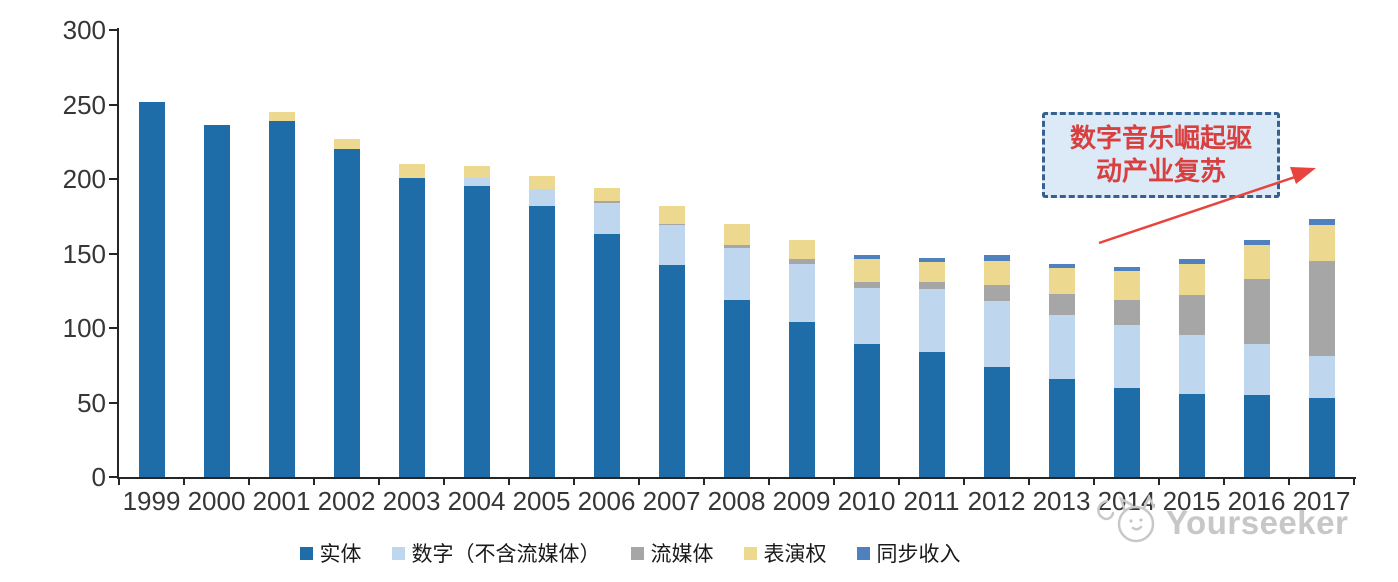 This screenshot has height=582, width=1398. Describe the element at coordinates (346, 501) in the screenshot. I see `x-tick-label: 2002` at that location.